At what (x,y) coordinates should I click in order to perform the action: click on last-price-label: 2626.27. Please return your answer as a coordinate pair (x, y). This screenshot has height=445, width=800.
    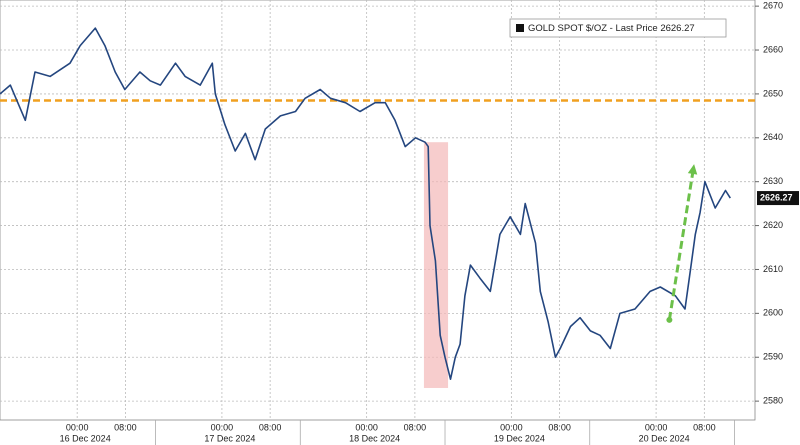
    Looking at the image, I should click on (776, 197).